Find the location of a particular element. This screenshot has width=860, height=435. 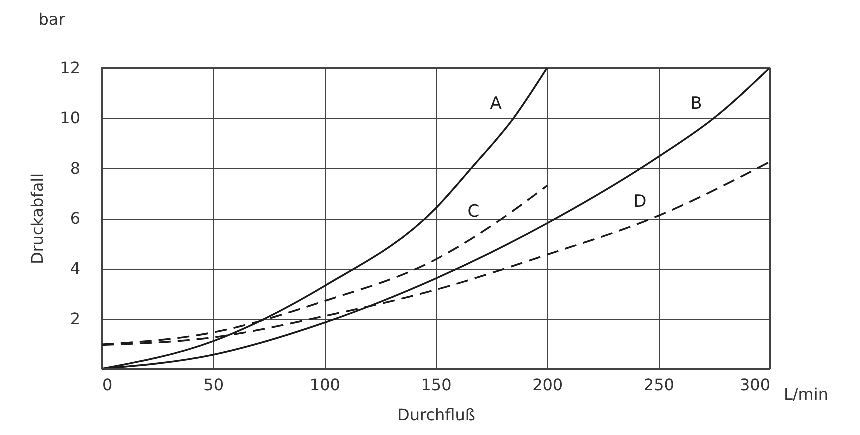

x-tick-label: 50 is located at coordinates (214, 385).